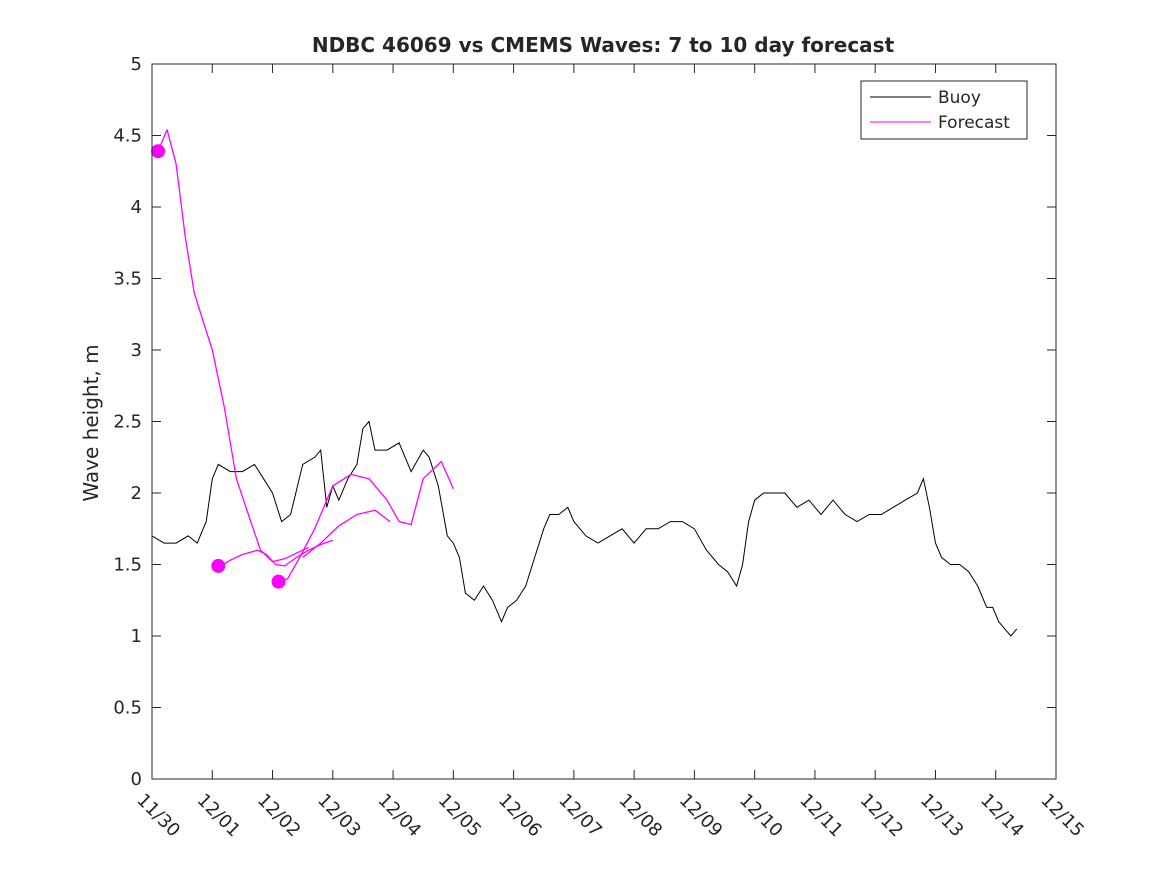 The width and height of the screenshot is (1167, 875). I want to click on y-axis-label: Wave height, m, so click(91, 422).